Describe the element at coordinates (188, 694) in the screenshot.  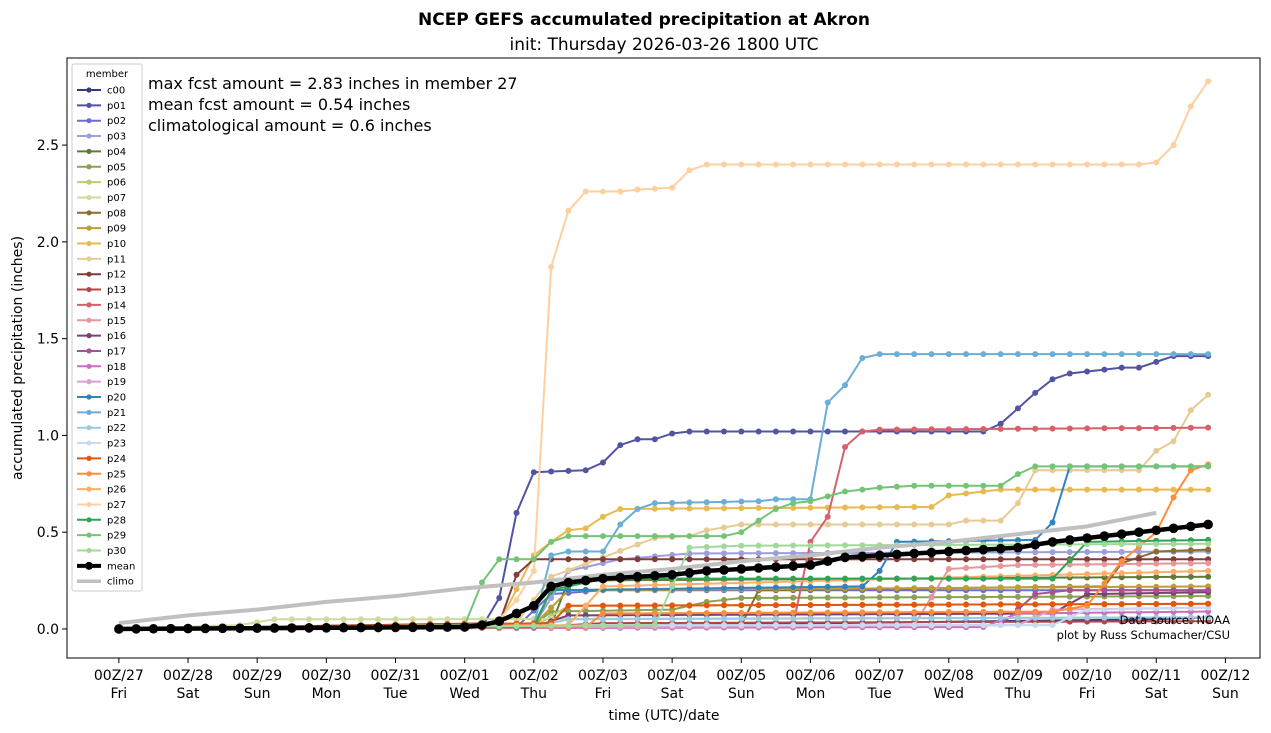
I see `x-tick-day-label: Sat` at that location.